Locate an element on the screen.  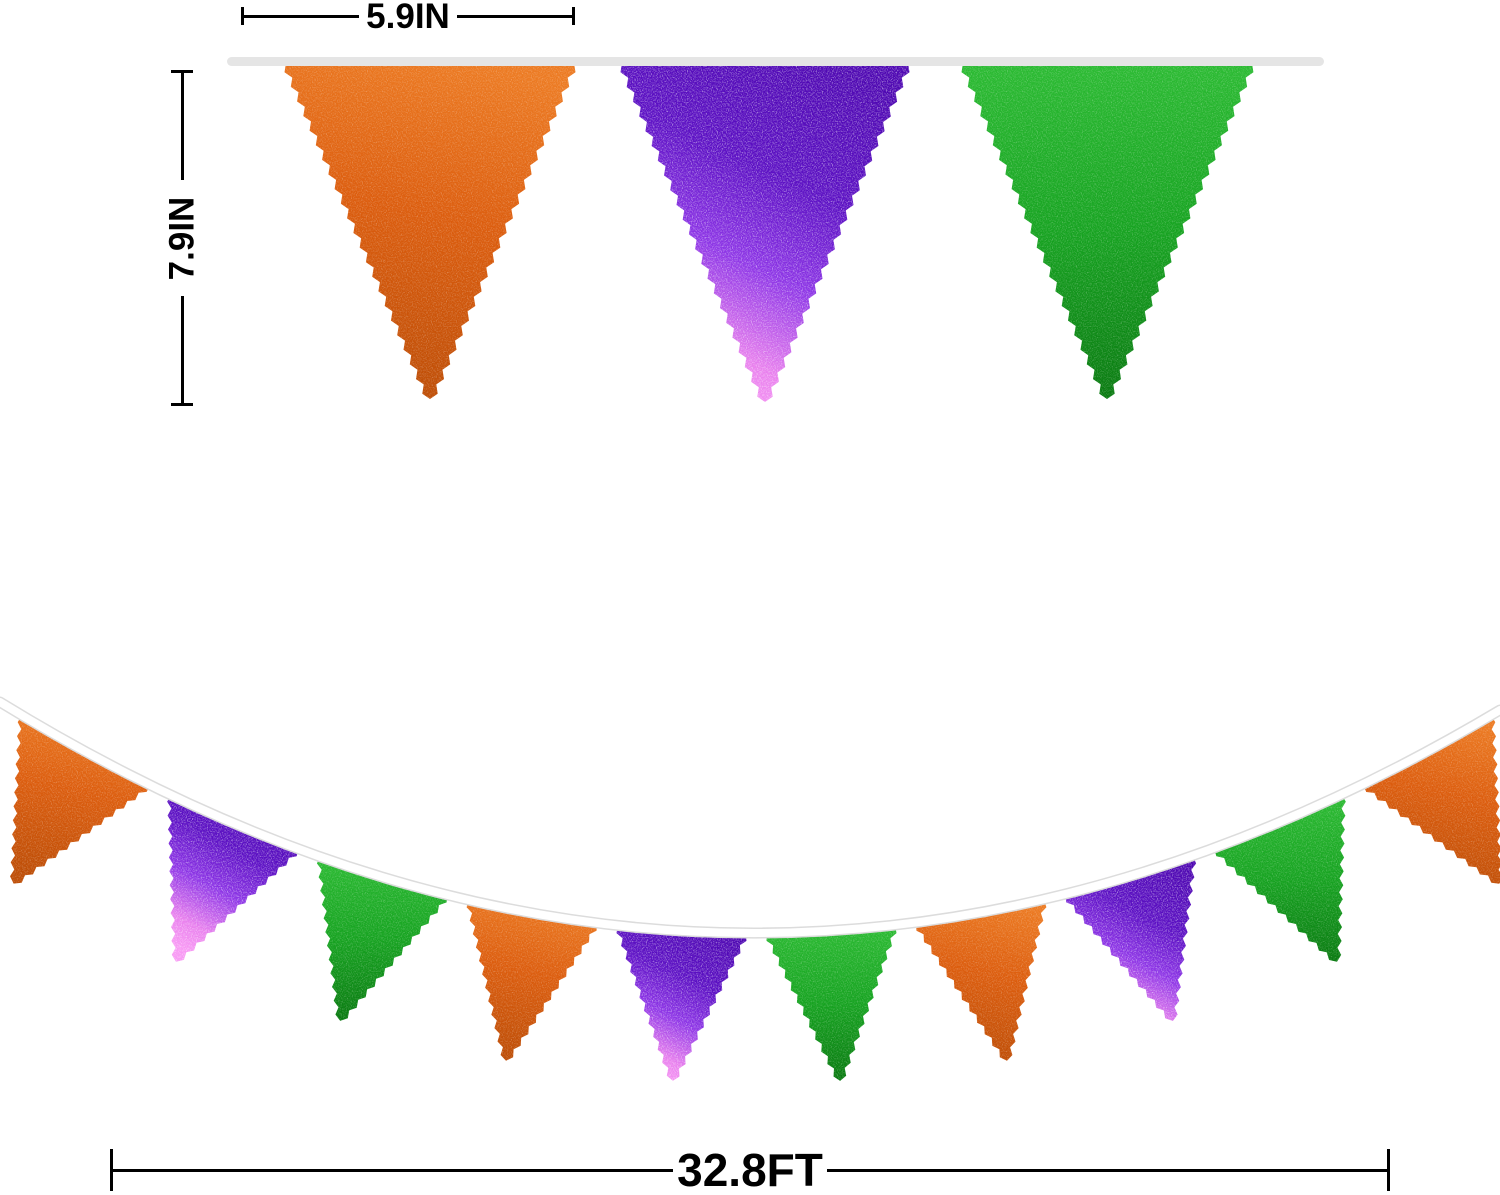
flag-height-label-box: 7.9IN is located at coordinates (182, 238).